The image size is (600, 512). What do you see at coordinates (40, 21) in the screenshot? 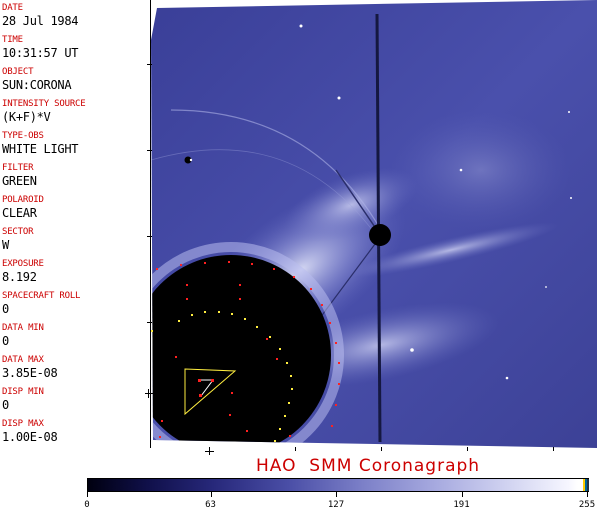
I see `metadata-value: 28 Jul 1984` at bounding box center [40, 21].